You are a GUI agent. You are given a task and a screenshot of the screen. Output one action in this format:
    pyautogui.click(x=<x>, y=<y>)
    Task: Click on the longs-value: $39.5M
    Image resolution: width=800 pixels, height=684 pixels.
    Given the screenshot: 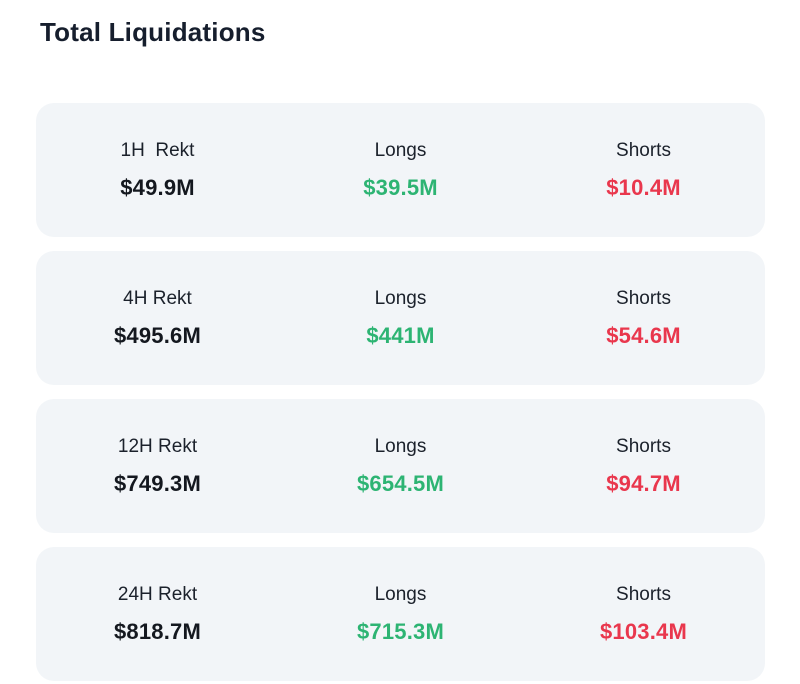 What is the action you would take?
    pyautogui.click(x=400, y=187)
    